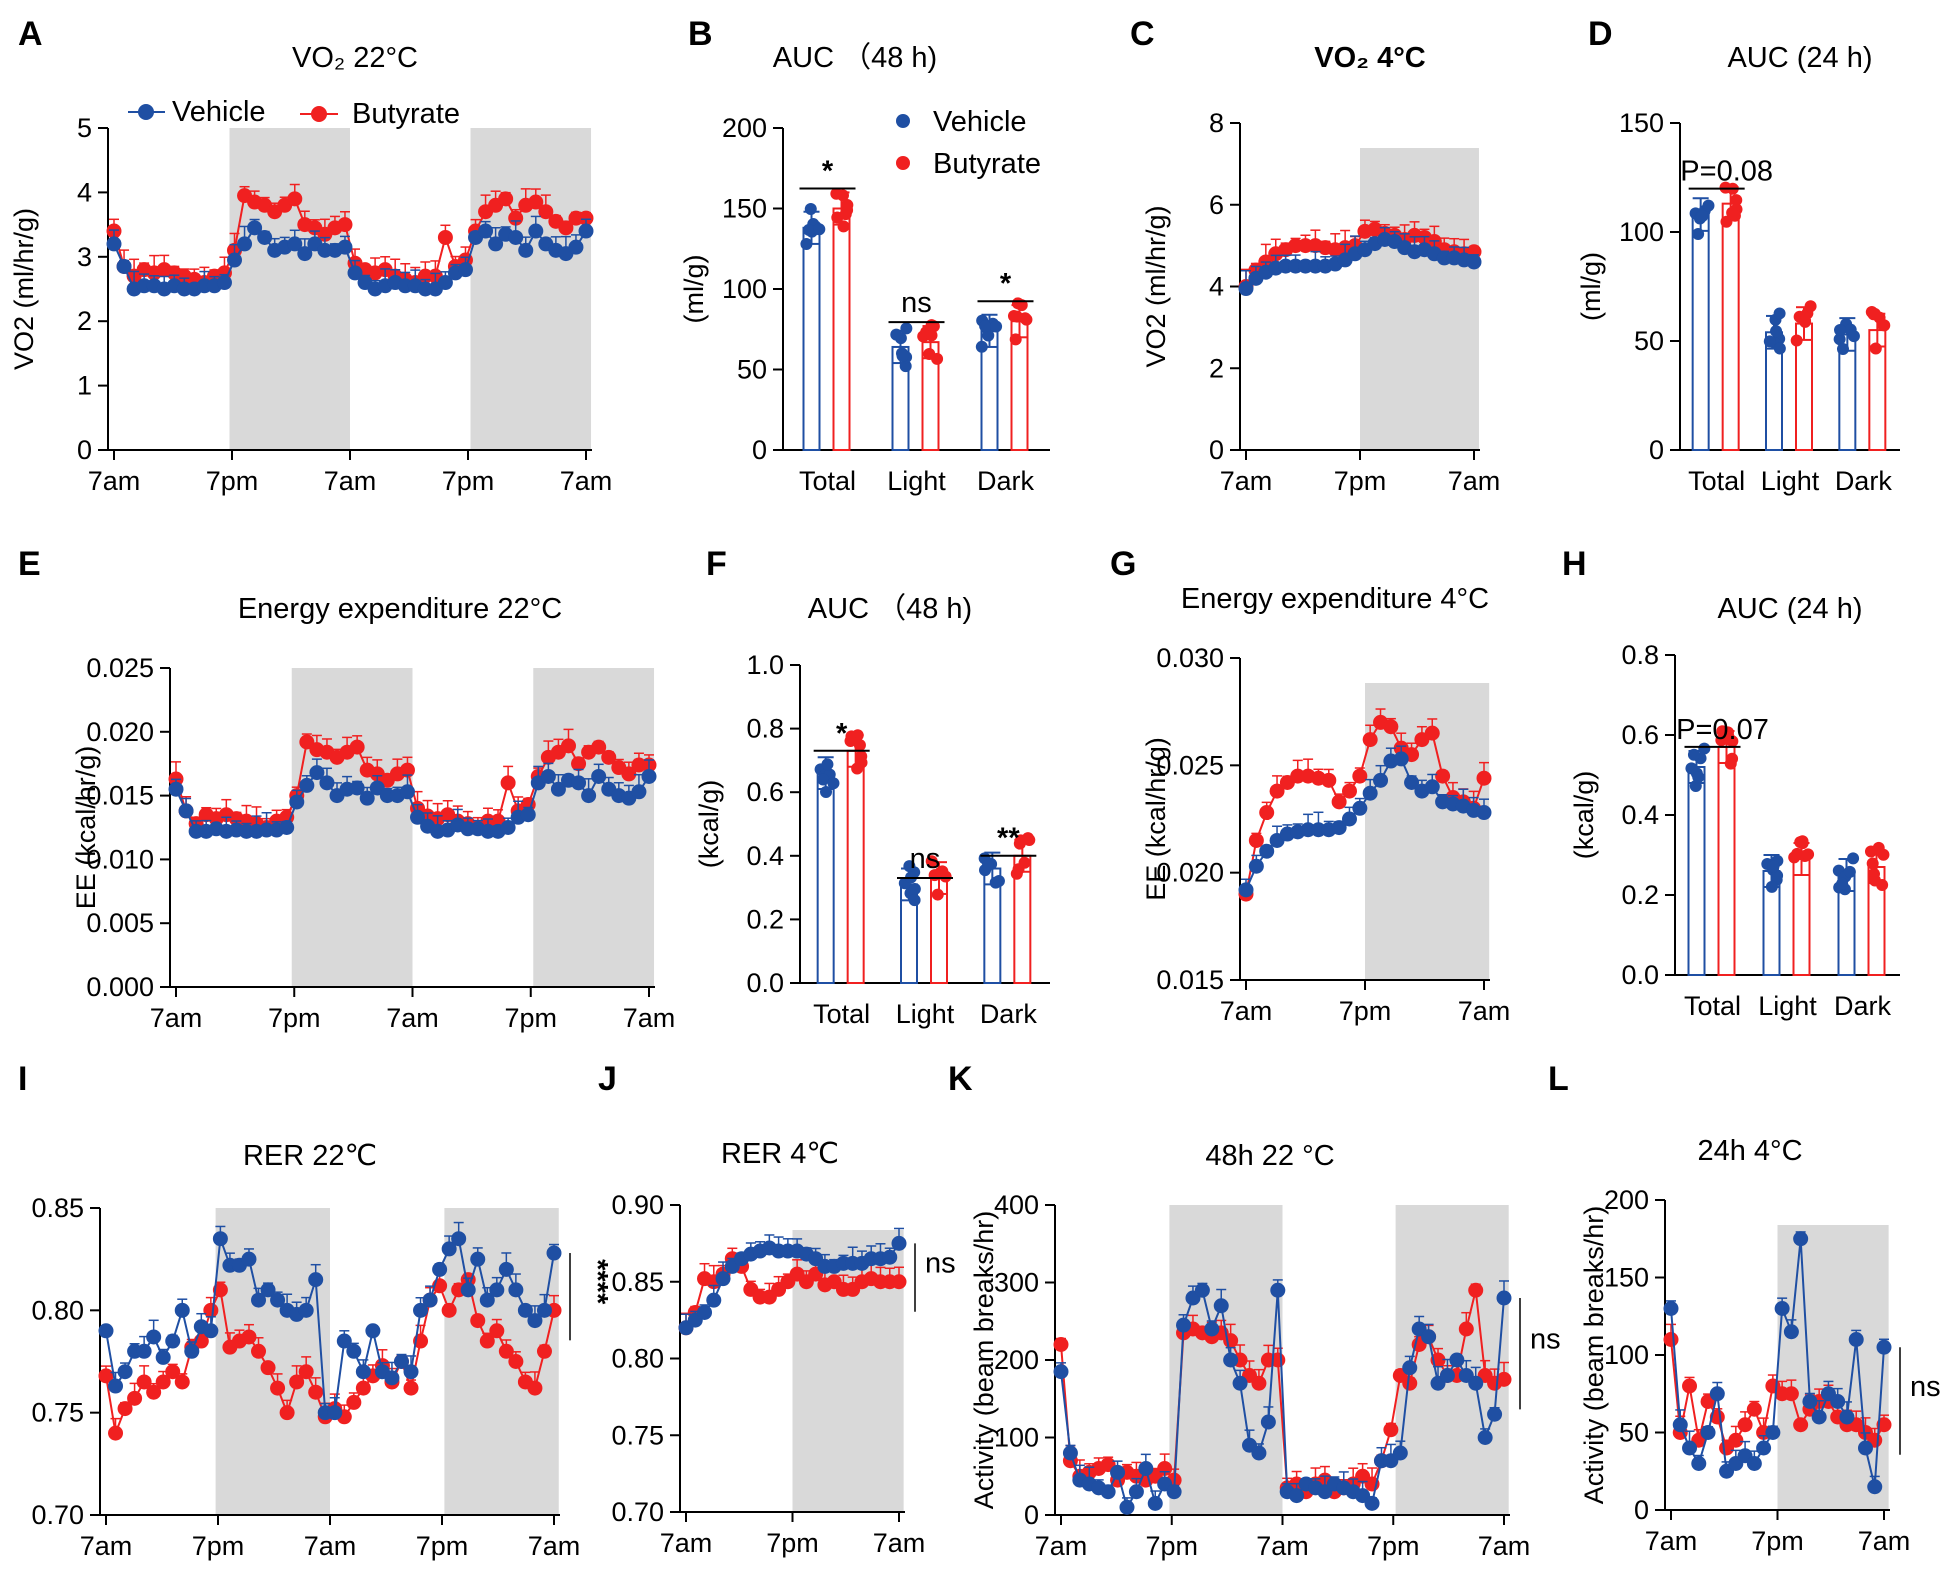  What do you see at coordinates (57, 1413) in the screenshot?
I see `y-tick-label: 0.75` at bounding box center [57, 1413].